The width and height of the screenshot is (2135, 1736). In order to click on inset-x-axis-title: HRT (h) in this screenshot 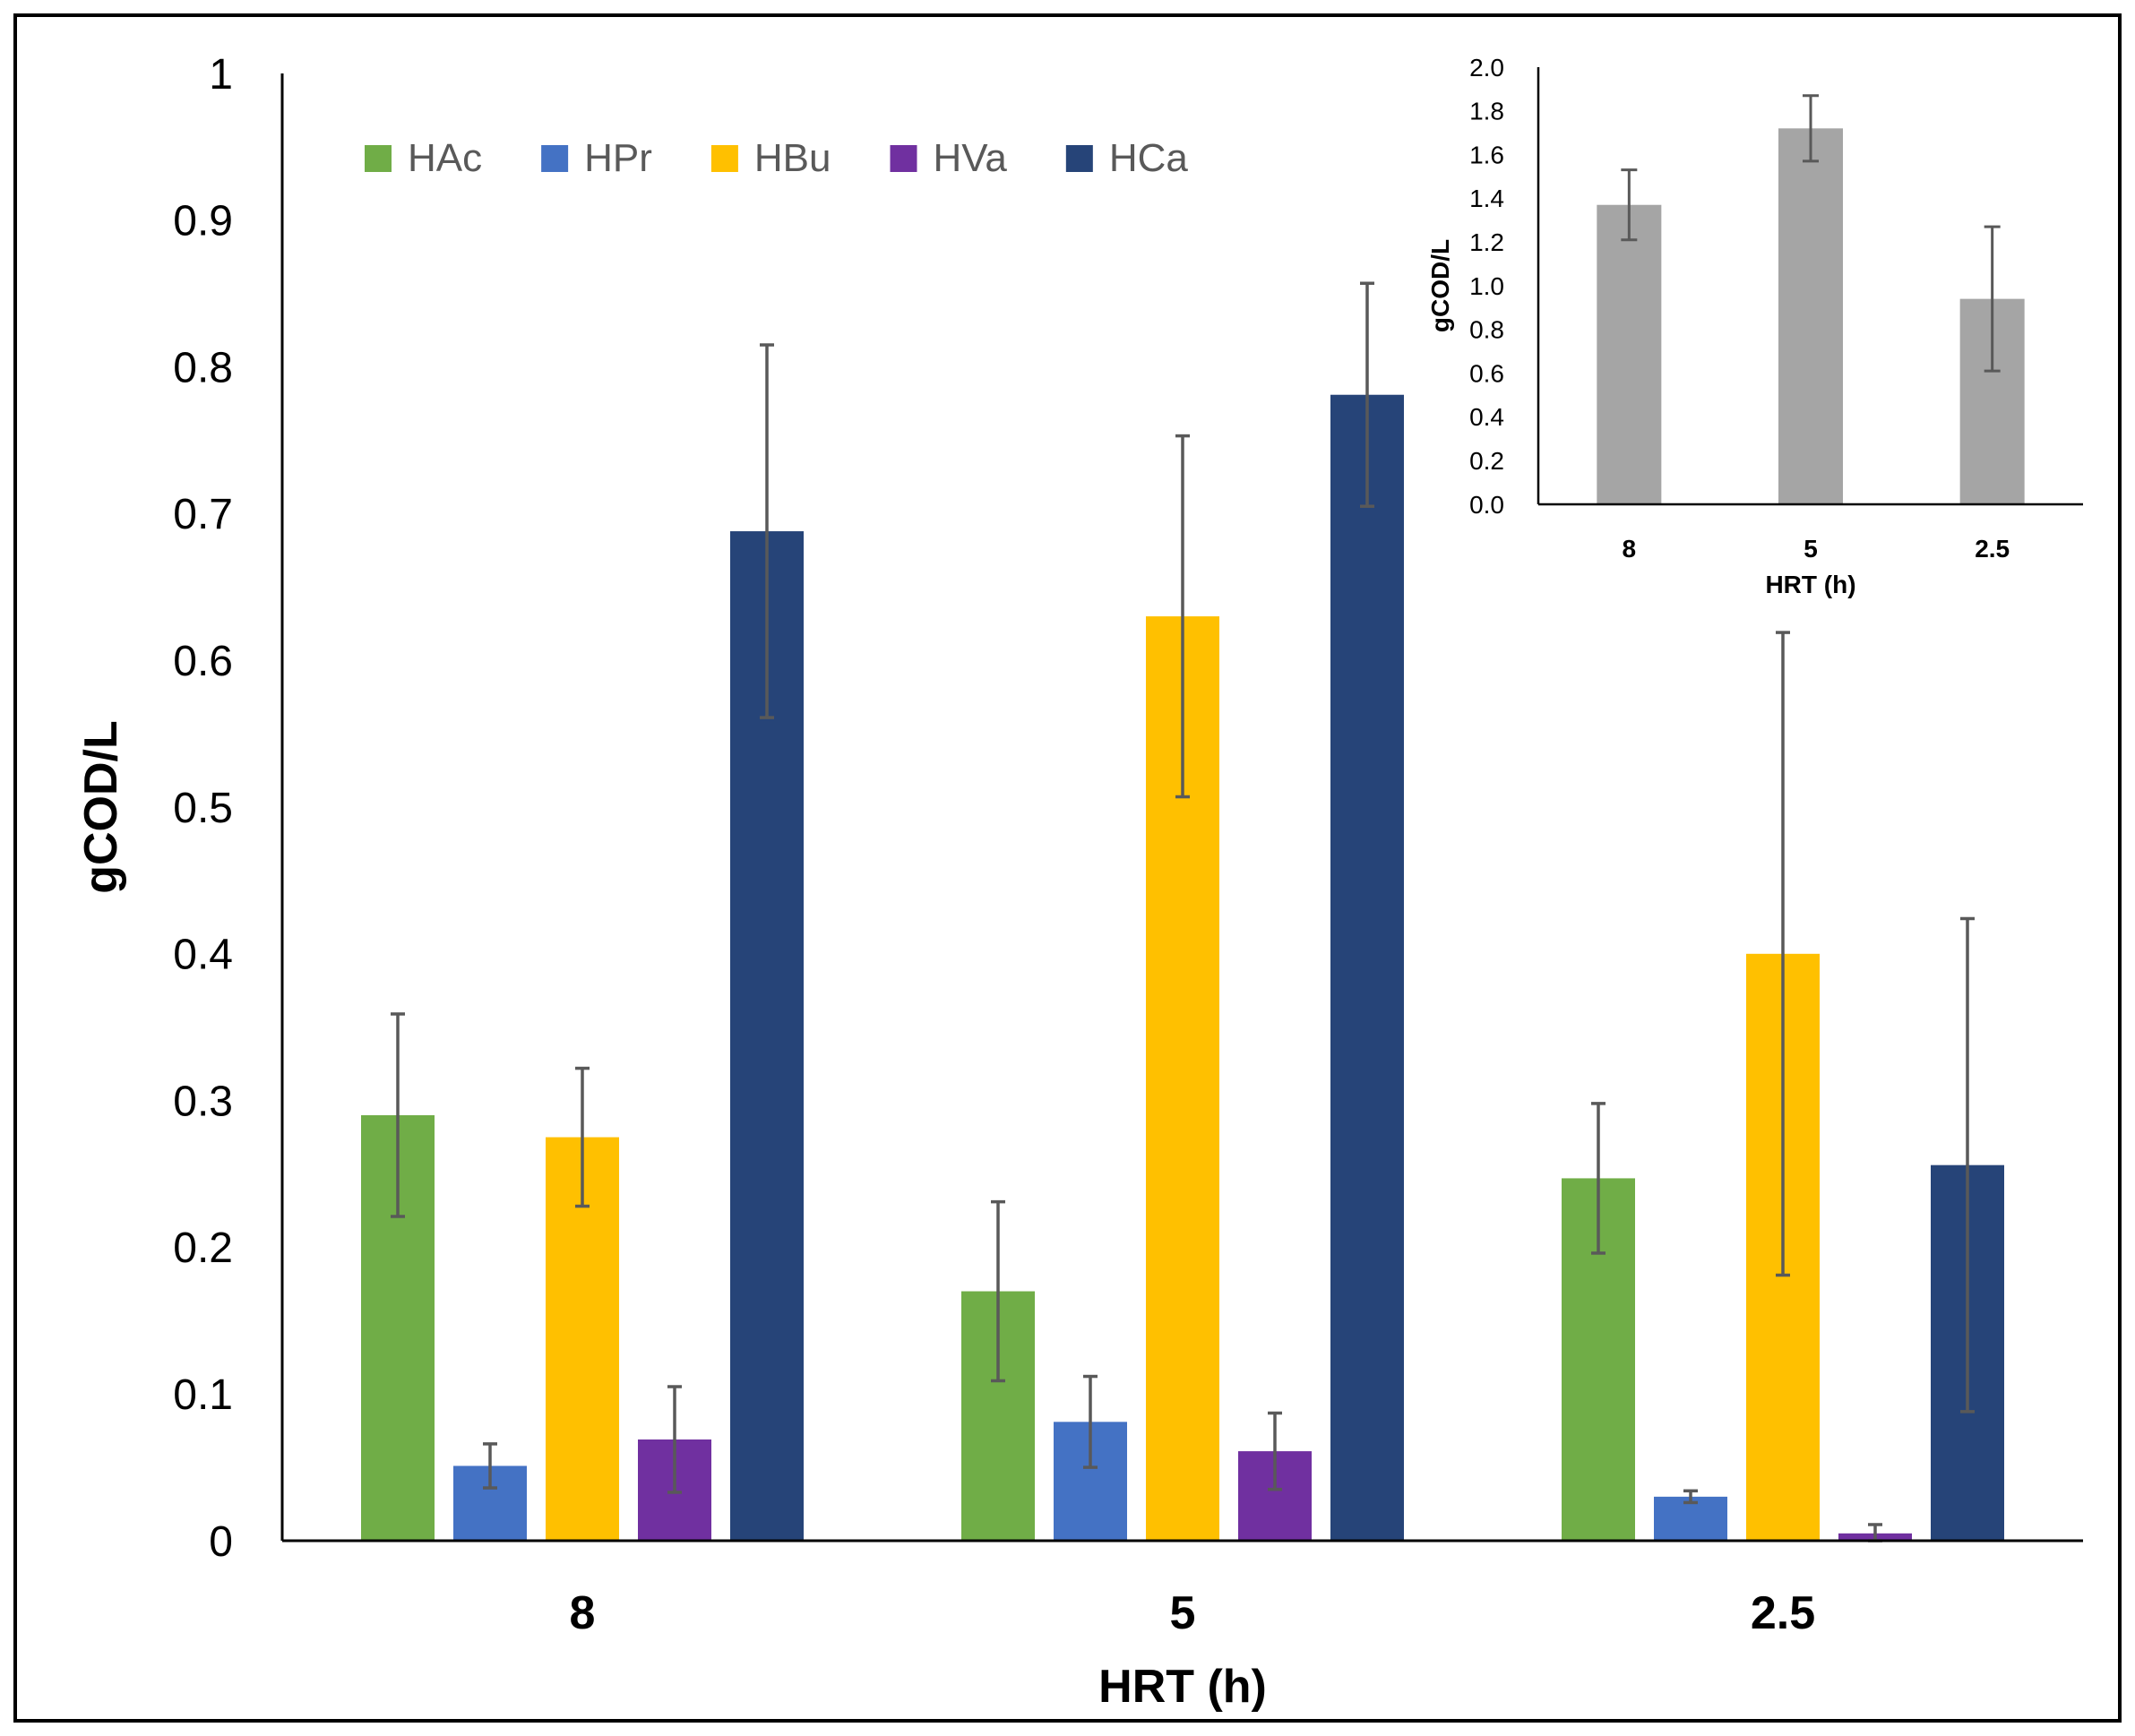, I will do `click(1810, 584)`.